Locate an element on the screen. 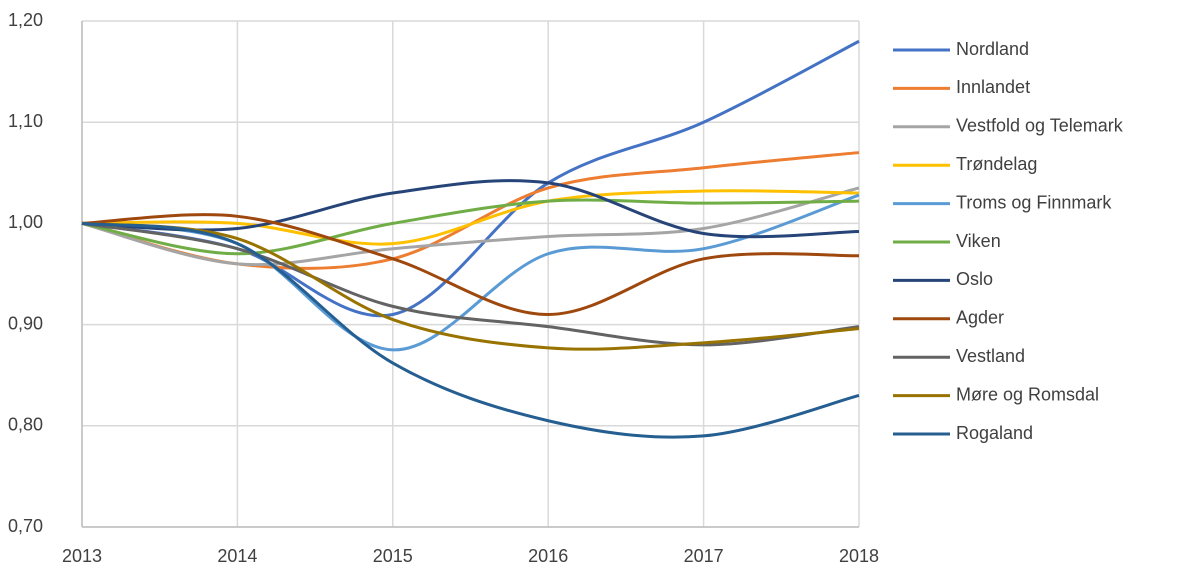 The image size is (1186, 568). legend-label: Rogaland is located at coordinates (994, 433).